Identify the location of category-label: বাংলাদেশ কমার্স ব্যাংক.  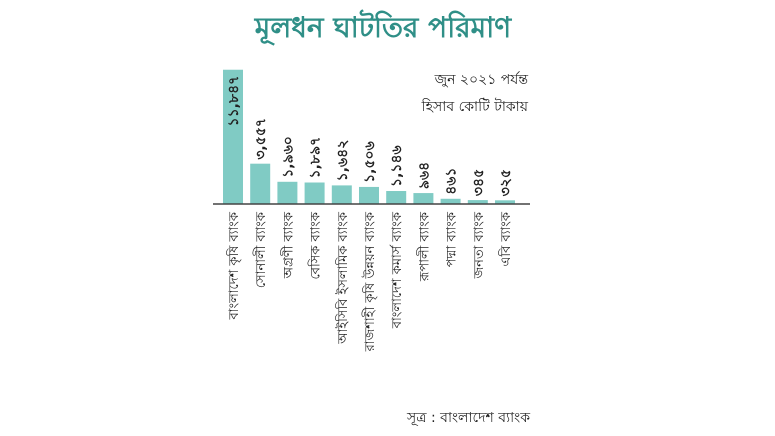
(397, 270).